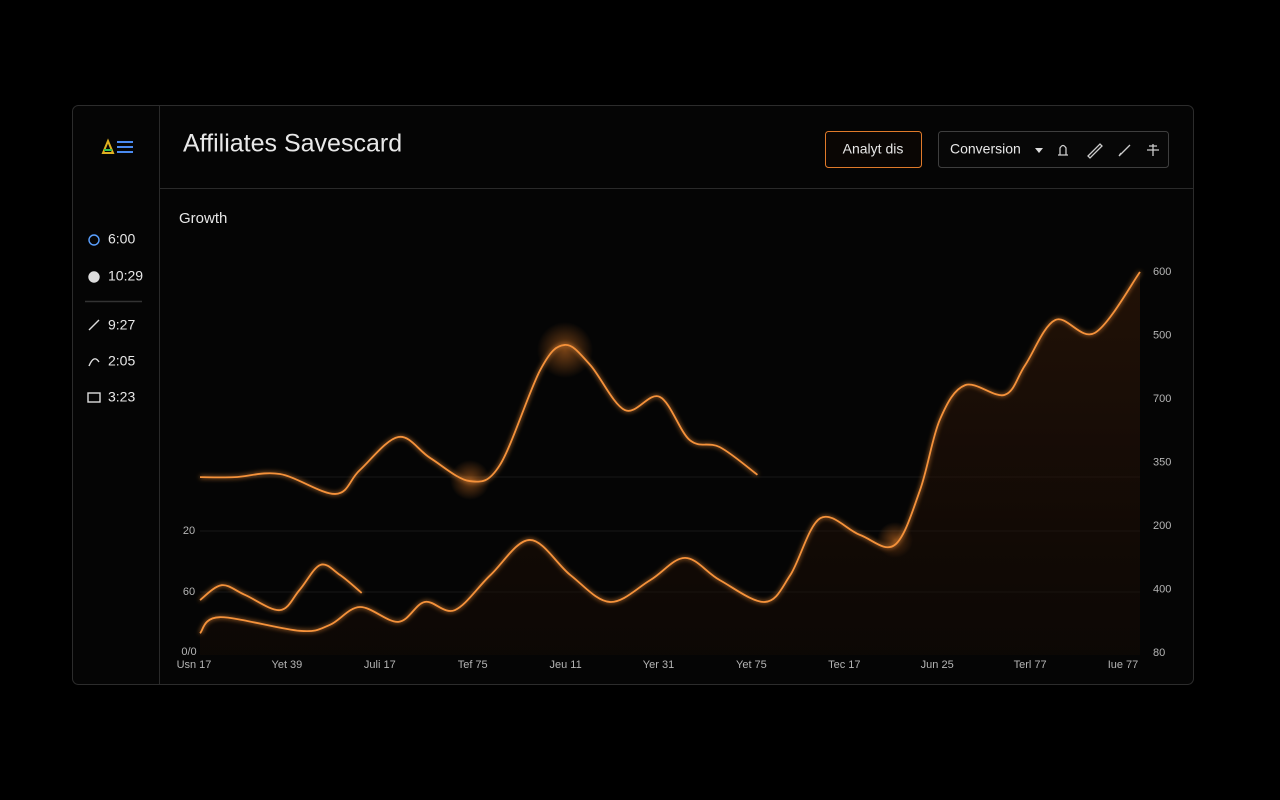 The width and height of the screenshot is (1280, 800). What do you see at coordinates (1159, 653) in the screenshot?
I see `right-axis-label: 80` at bounding box center [1159, 653].